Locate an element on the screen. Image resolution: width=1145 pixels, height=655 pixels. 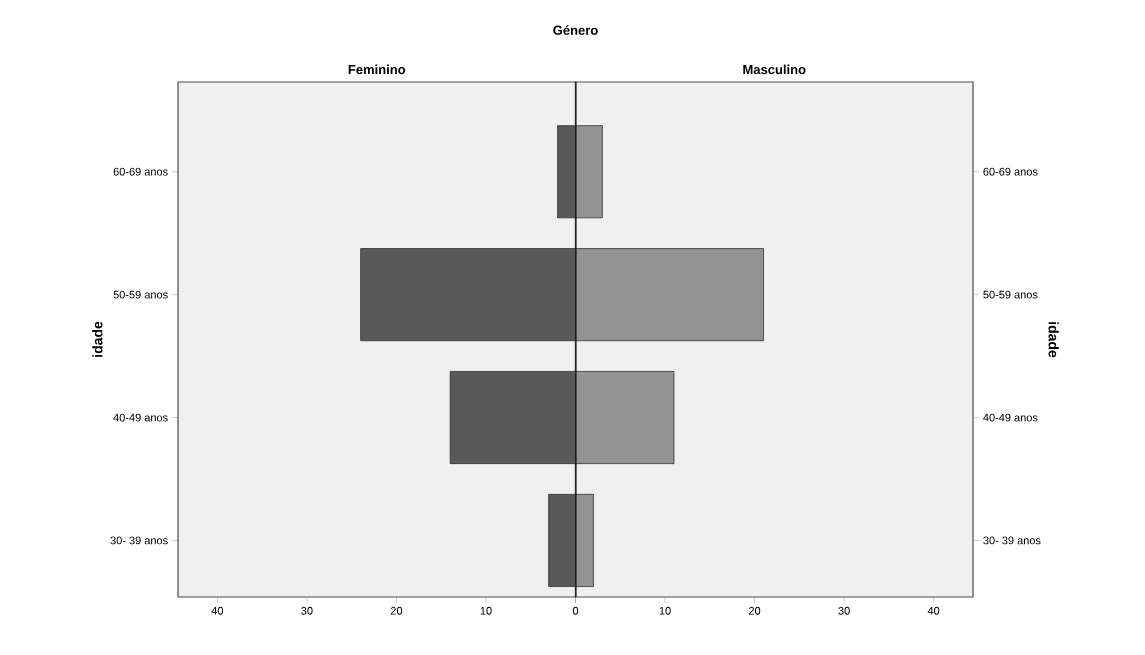
y-tick-label: 30- 39 anos is located at coordinates (139, 540).